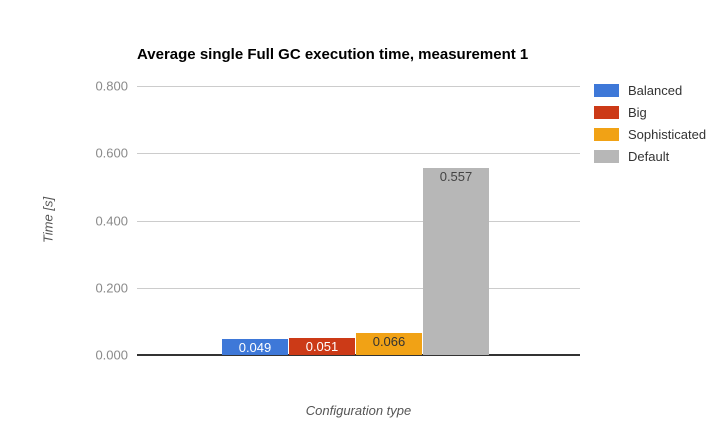 This screenshot has width=716, height=443. I want to click on y-tick-label: 0.800, so click(111, 86).